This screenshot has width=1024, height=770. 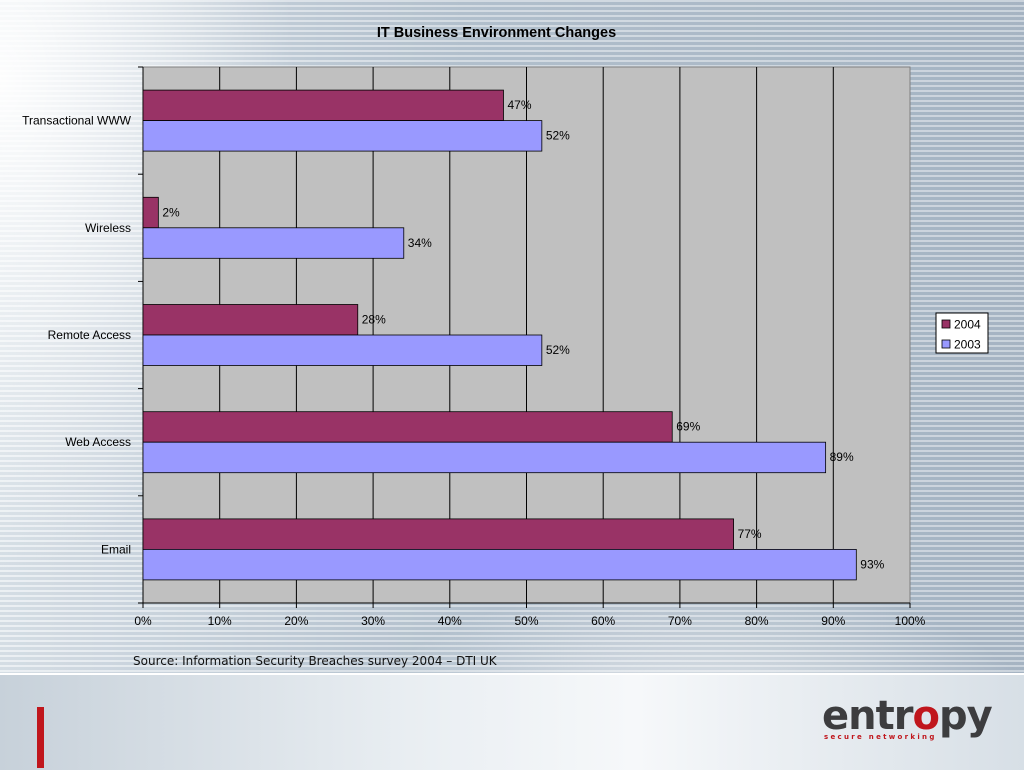 What do you see at coordinates (688, 427) in the screenshot?
I see `data-label: 69%` at bounding box center [688, 427].